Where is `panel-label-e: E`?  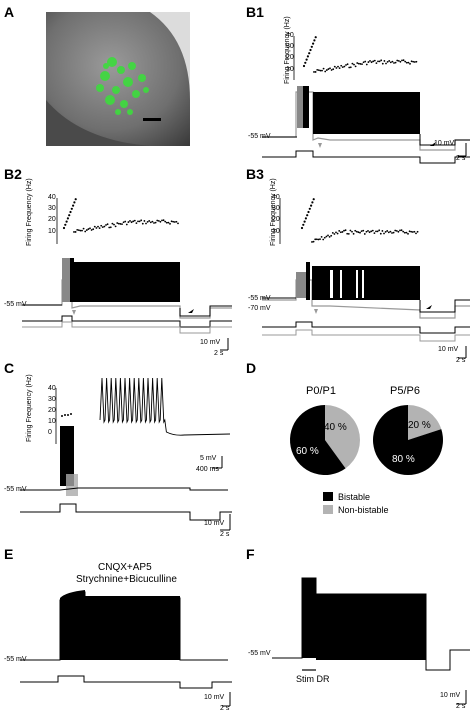
panel-label-e: E is located at coordinates (9, 554).